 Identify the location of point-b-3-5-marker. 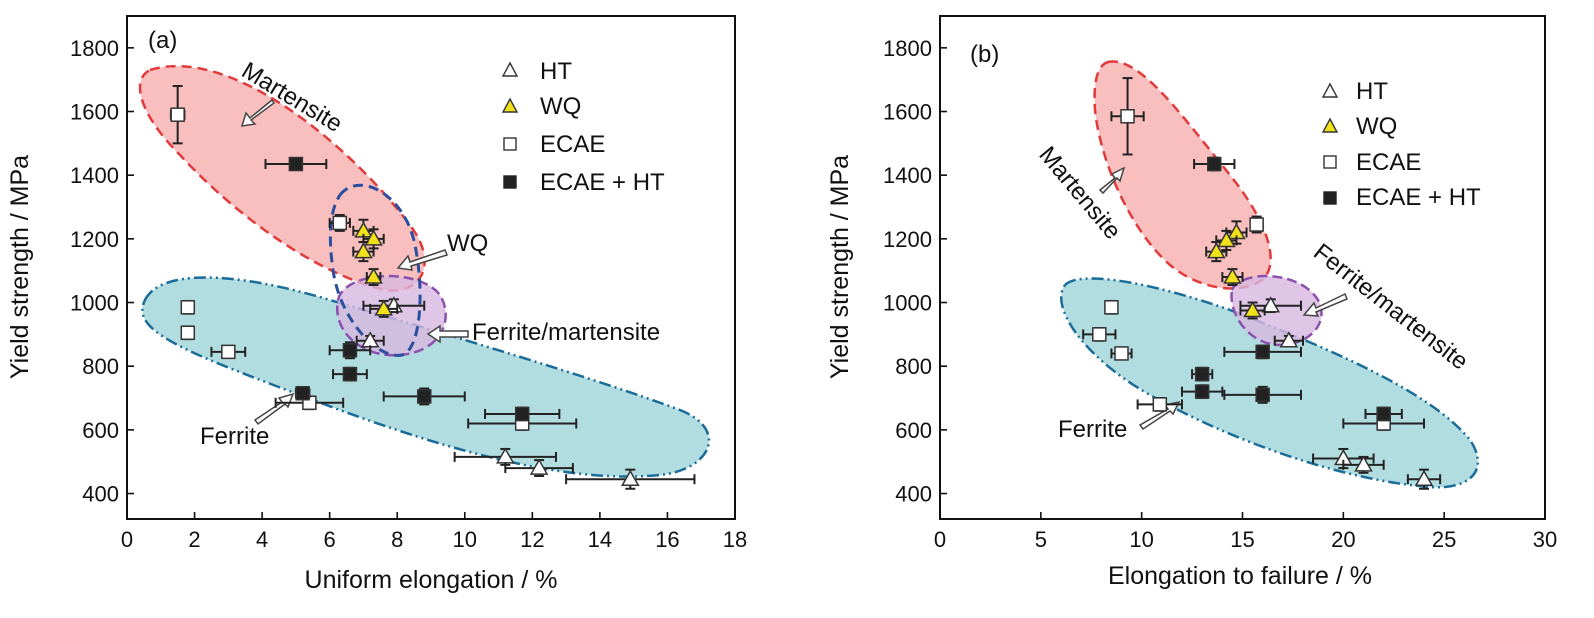
(1383, 414).